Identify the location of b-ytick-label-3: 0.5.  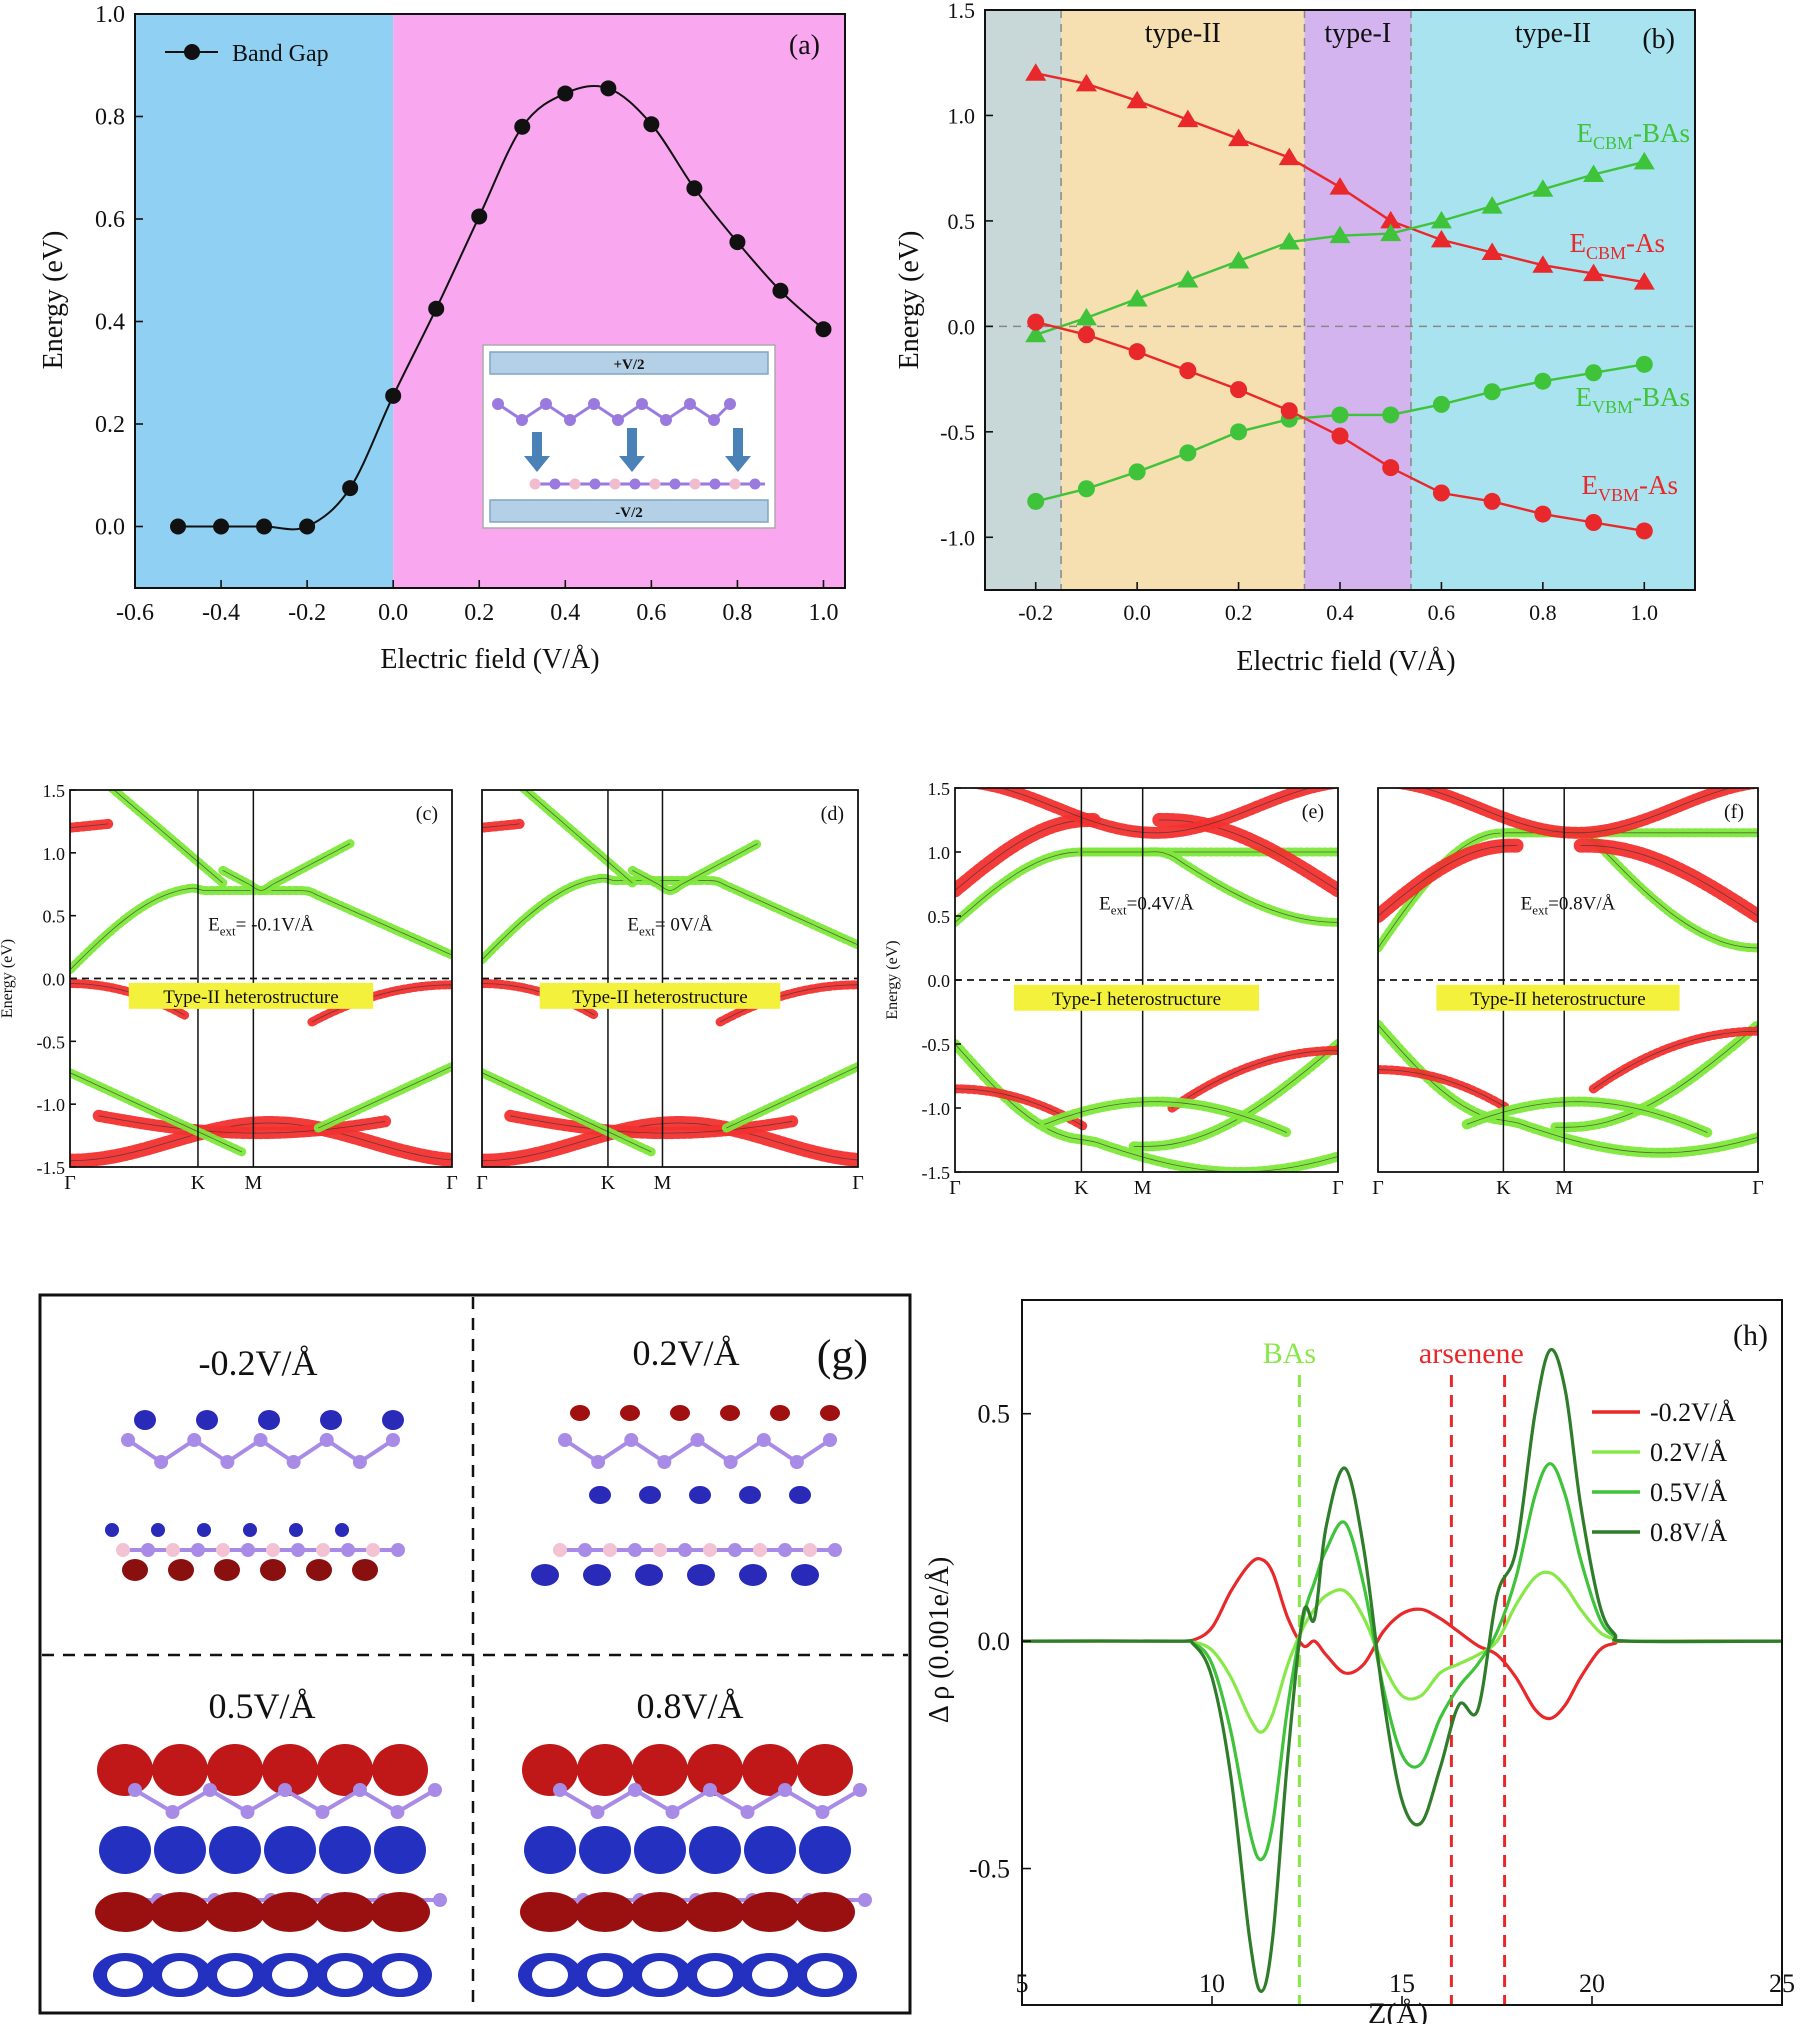
(962, 221).